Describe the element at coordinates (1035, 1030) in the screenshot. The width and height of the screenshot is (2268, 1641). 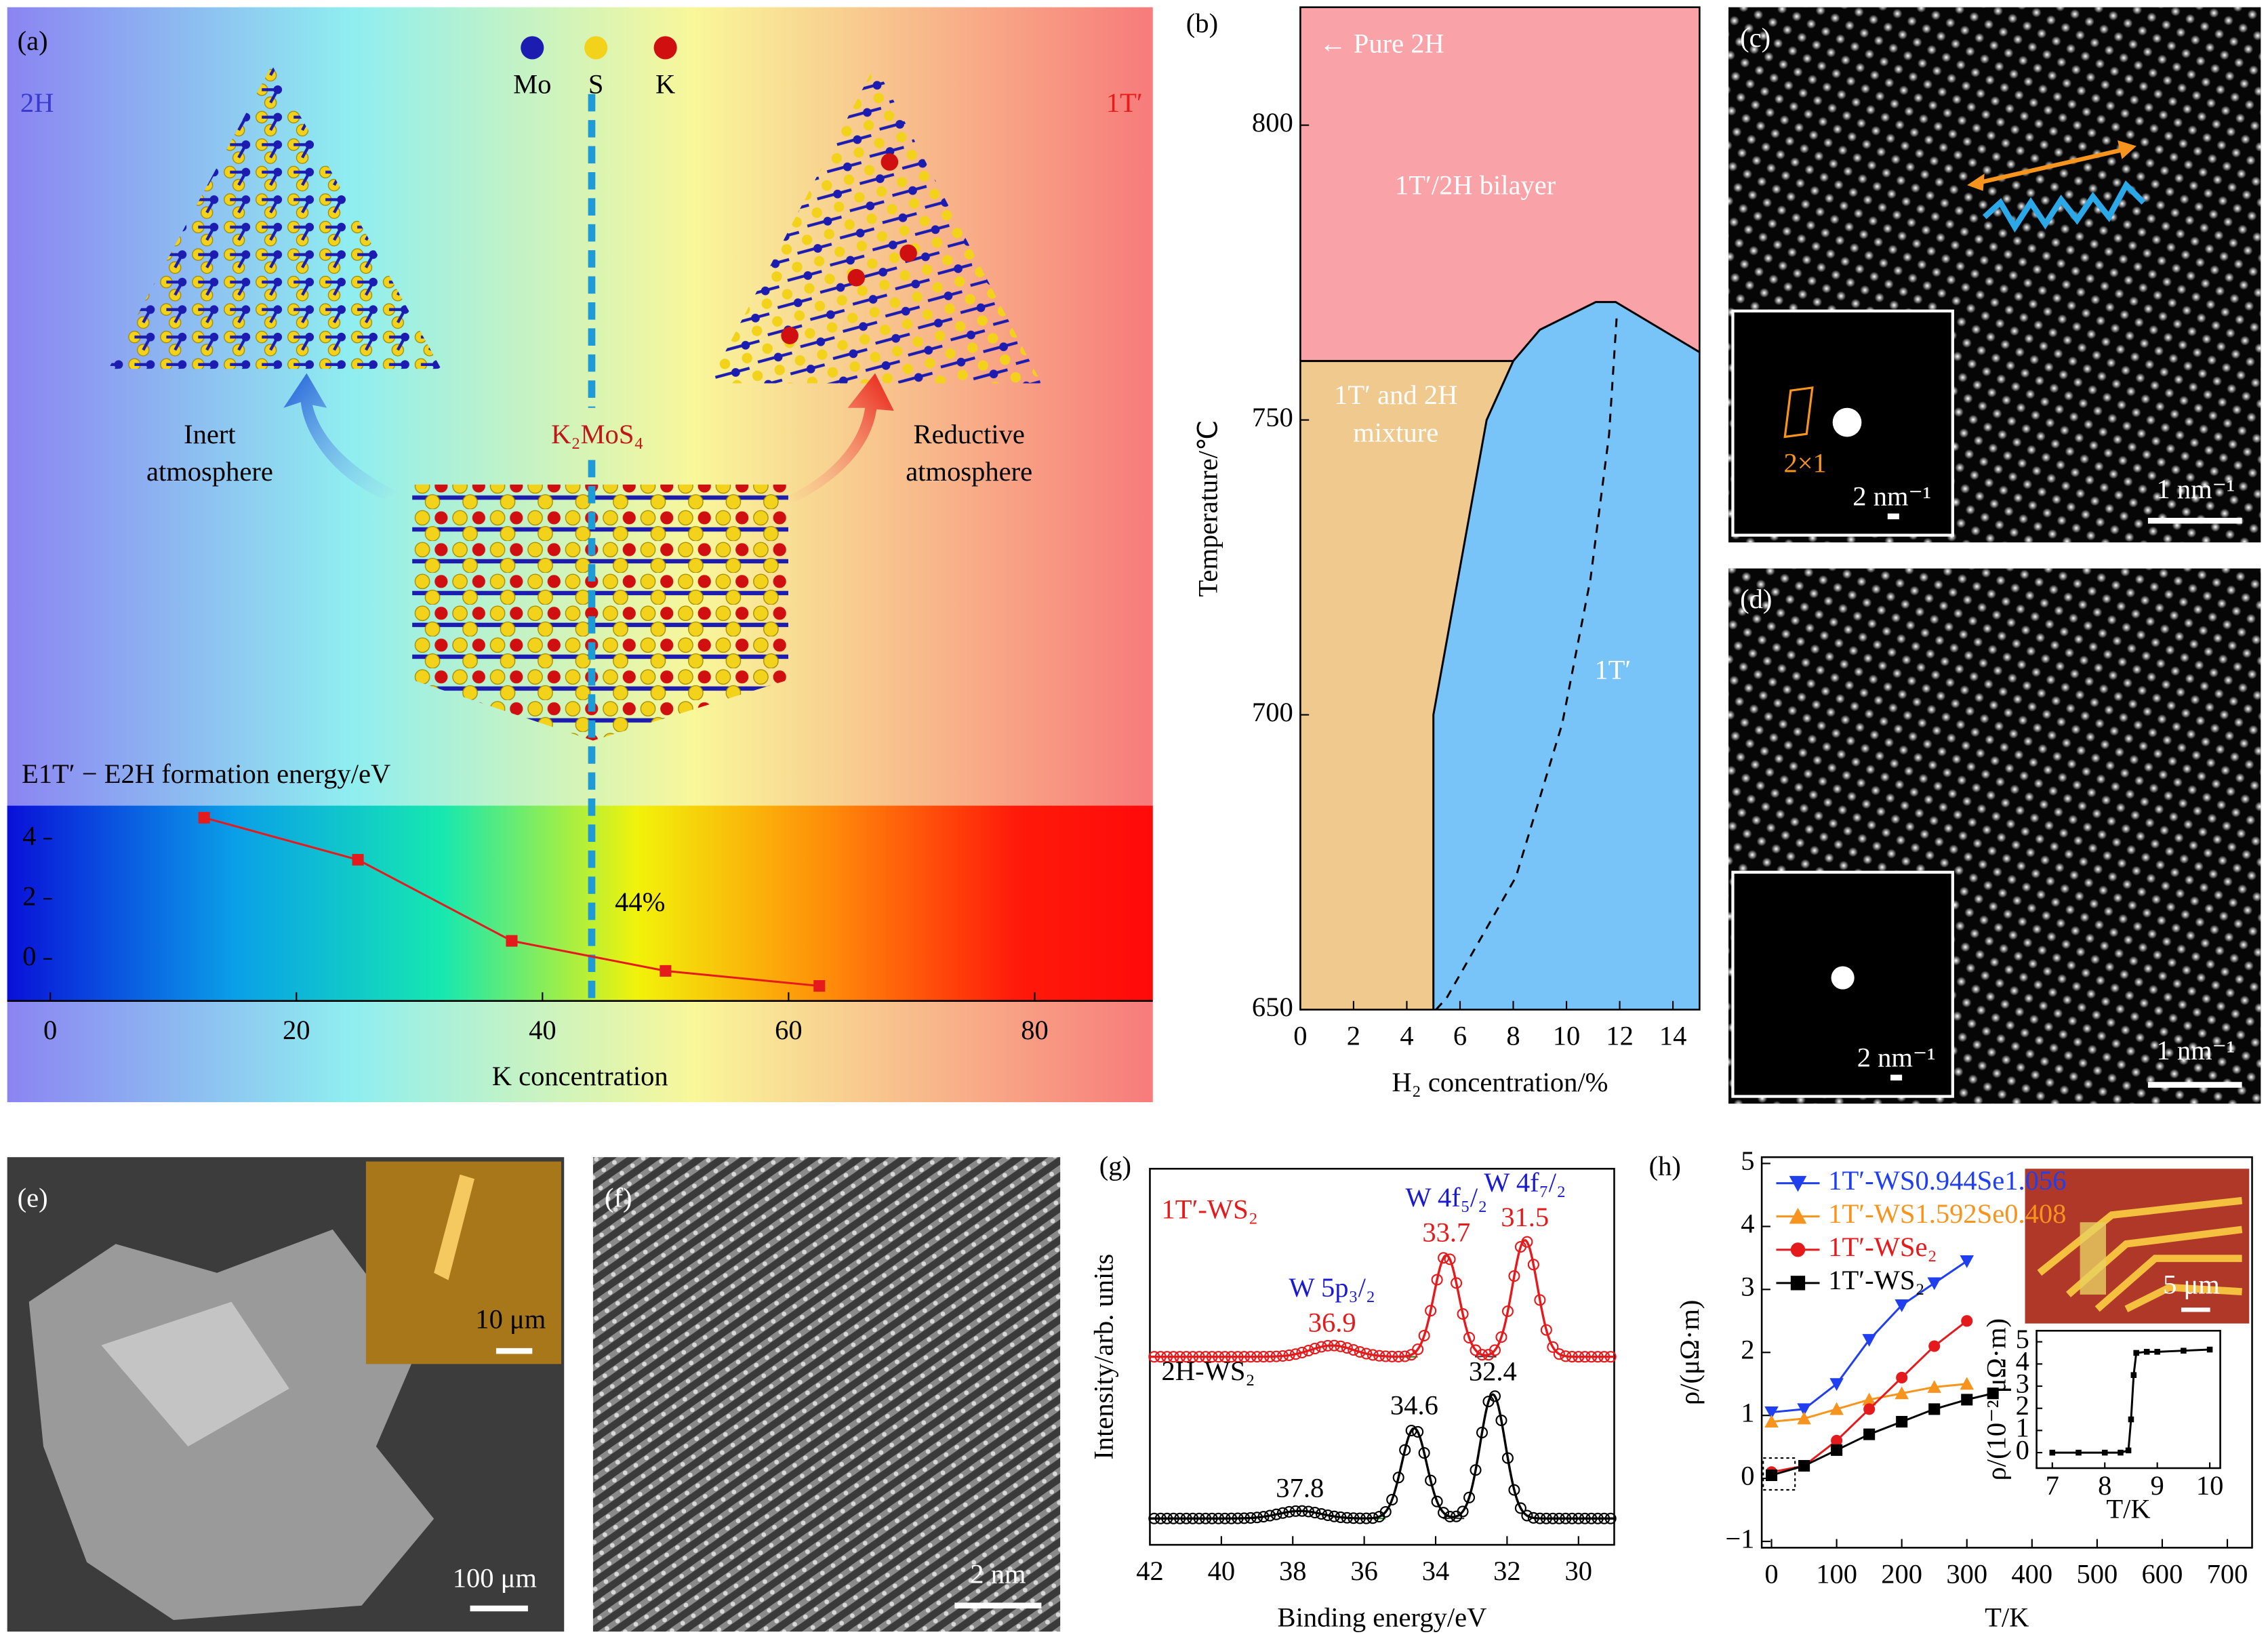
I see `x-tick-label: 80` at that location.